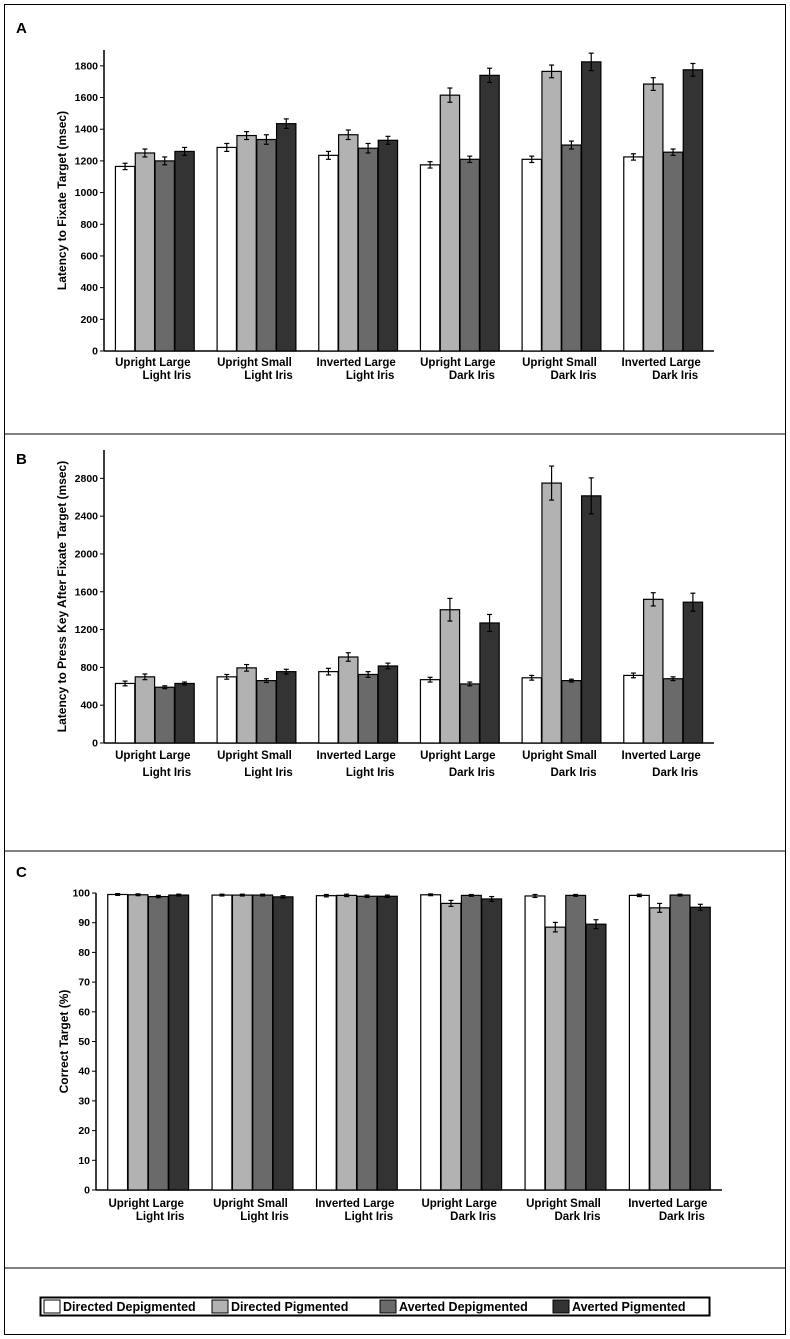 The height and width of the screenshot is (1339, 790). Describe the element at coordinates (21, 459) in the screenshot. I see `panel-letter-b: B` at that location.